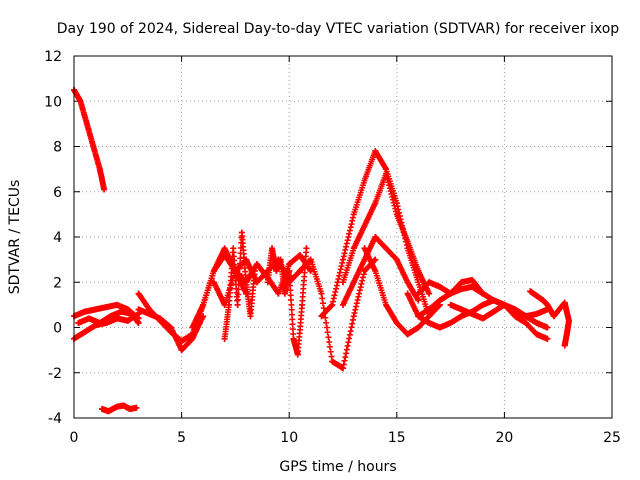 This screenshot has width=640, height=480. What do you see at coordinates (504, 438) in the screenshot?
I see `x-tick-label: 20` at bounding box center [504, 438].